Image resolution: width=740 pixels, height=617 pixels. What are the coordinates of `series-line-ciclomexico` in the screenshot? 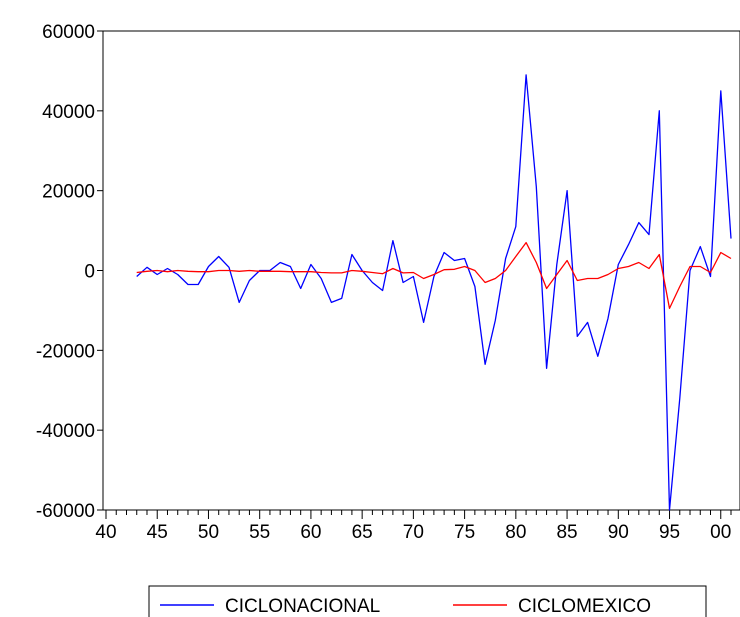 It's located at (434, 275).